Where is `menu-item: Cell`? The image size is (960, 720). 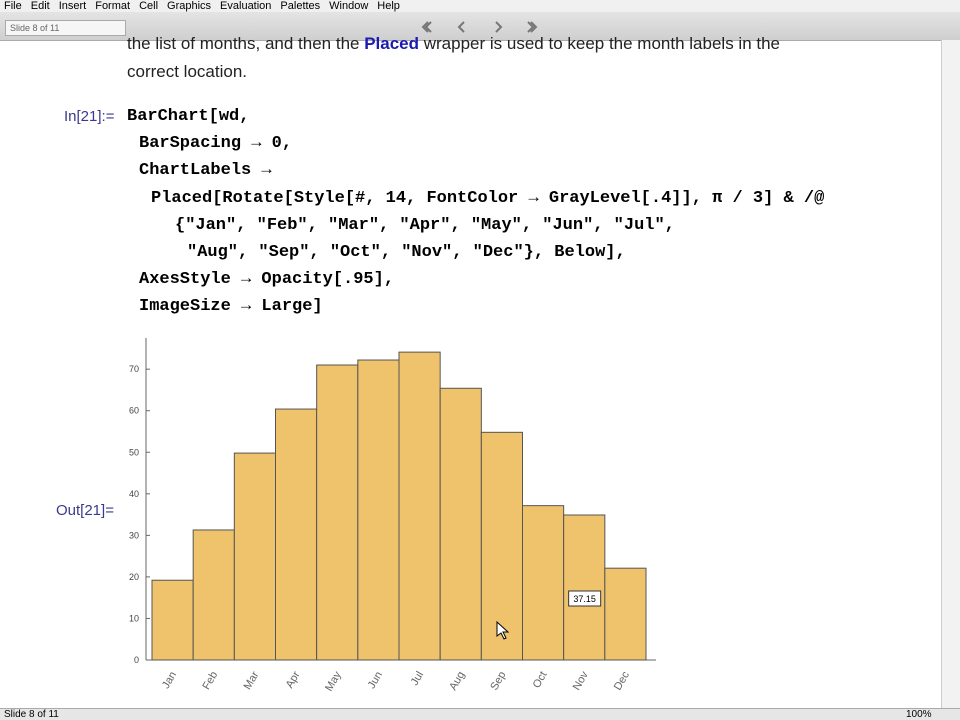 menu-item: Cell is located at coordinates (149, 6).